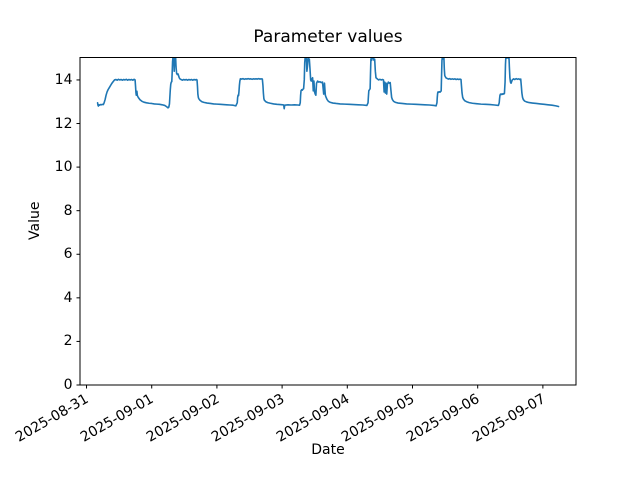  I want to click on data-line, so click(328, 83).